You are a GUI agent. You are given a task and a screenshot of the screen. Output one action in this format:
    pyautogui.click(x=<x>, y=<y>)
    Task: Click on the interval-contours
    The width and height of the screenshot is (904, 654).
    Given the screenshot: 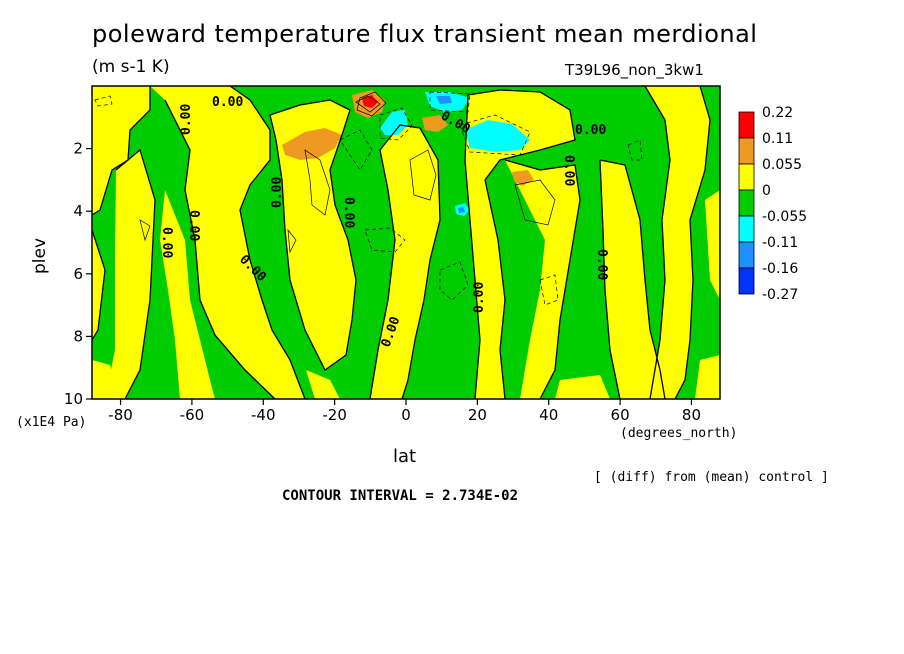 What is the action you would take?
    pyautogui.click(x=347, y=172)
    